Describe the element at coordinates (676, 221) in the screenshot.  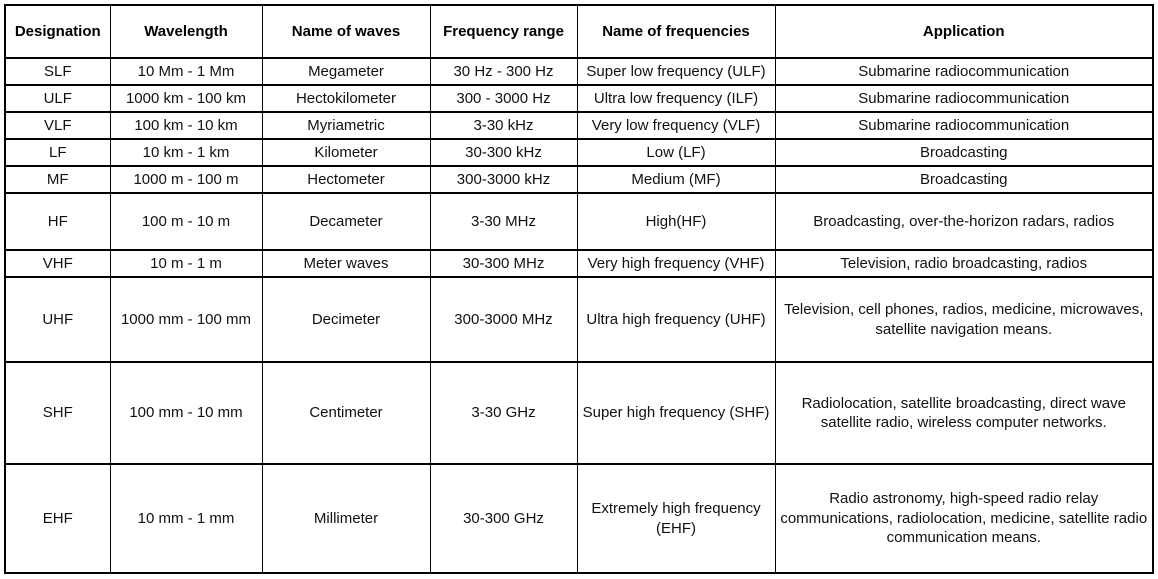
I see `cell-name-of-frequencies: High(HF)` at that location.